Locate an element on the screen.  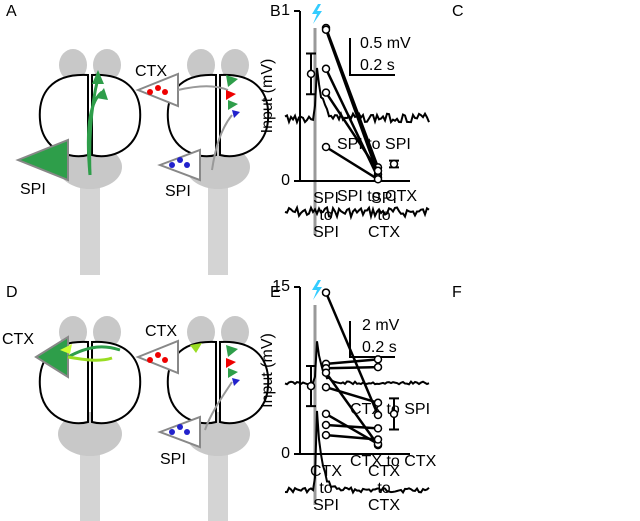
scale-label: 2 mV is located at coordinates (381, 325).